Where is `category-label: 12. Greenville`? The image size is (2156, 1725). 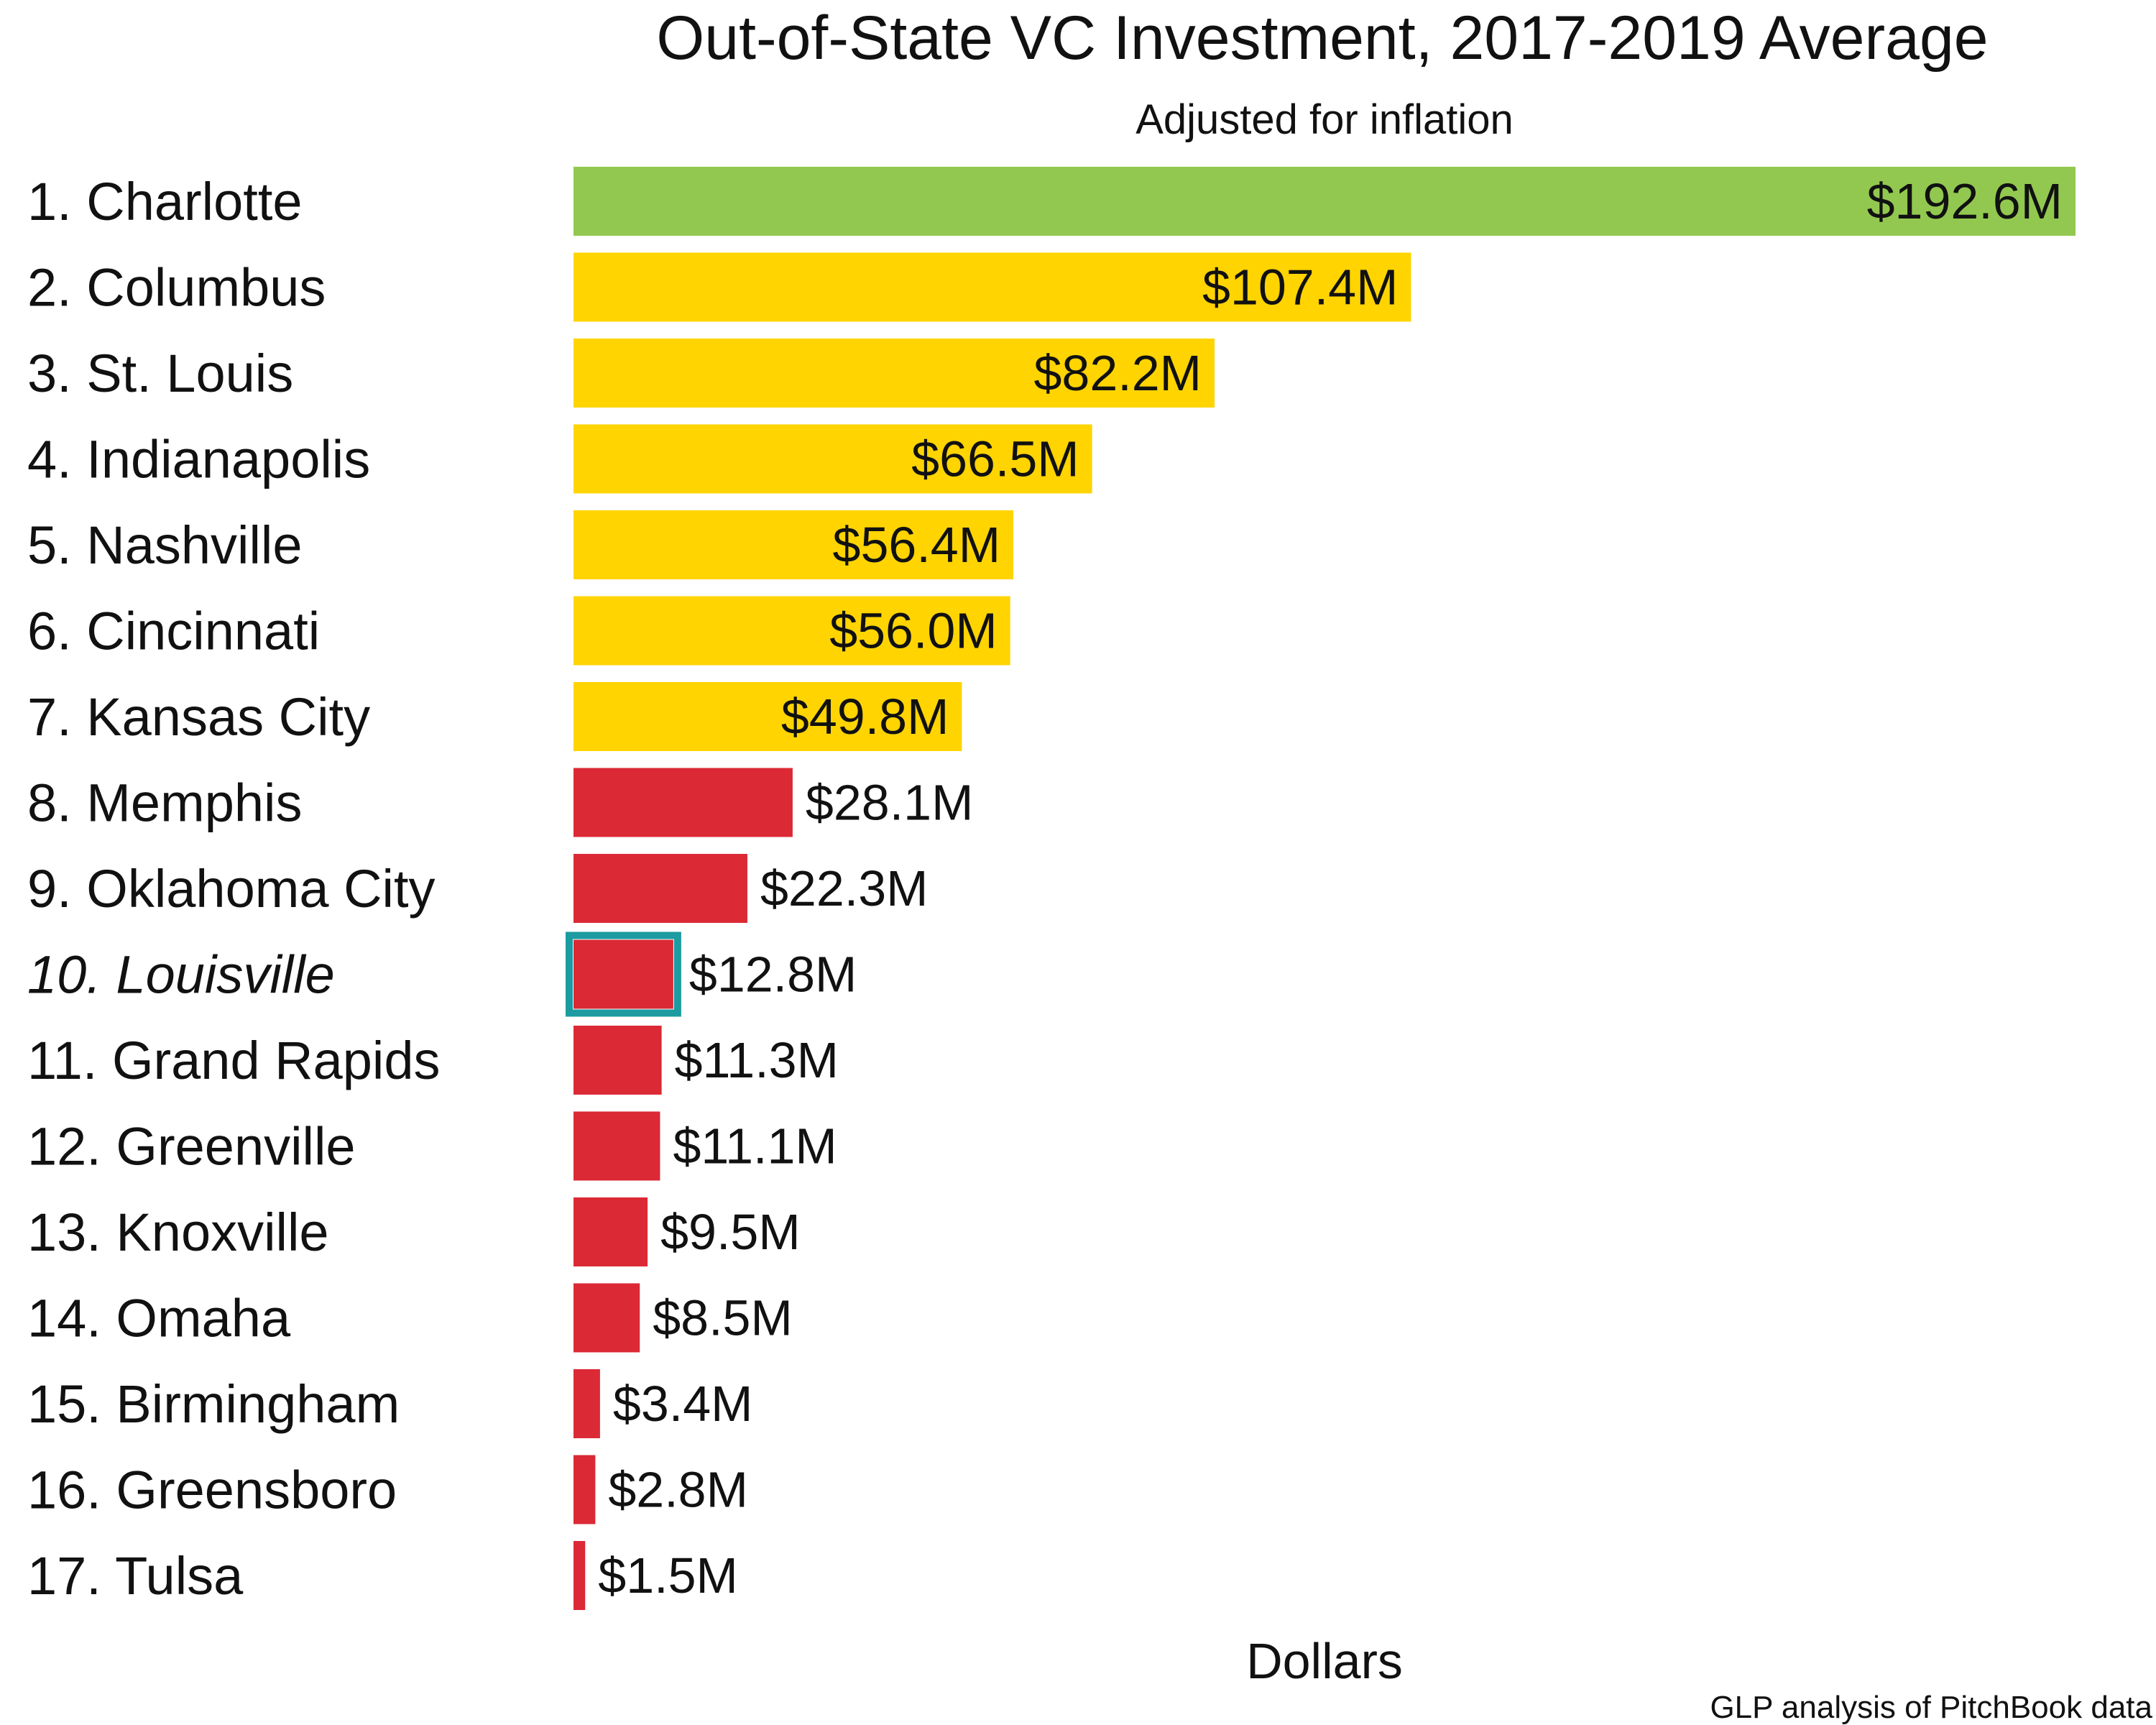
category-label: 12. Greenville is located at coordinates (191, 1147).